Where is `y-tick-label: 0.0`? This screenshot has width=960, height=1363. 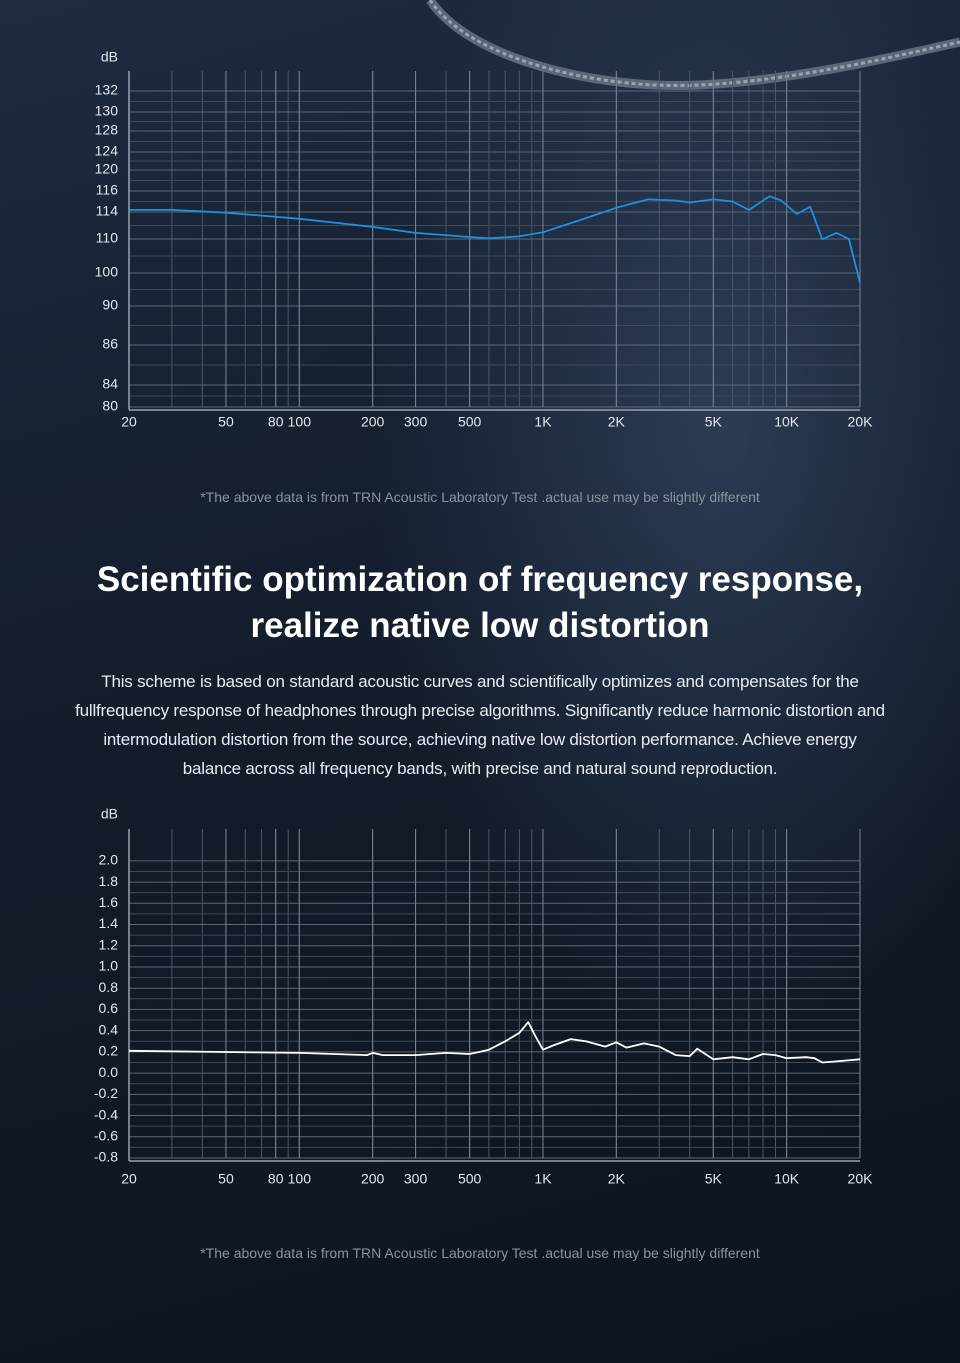 y-tick-label: 0.0 is located at coordinates (109, 1072).